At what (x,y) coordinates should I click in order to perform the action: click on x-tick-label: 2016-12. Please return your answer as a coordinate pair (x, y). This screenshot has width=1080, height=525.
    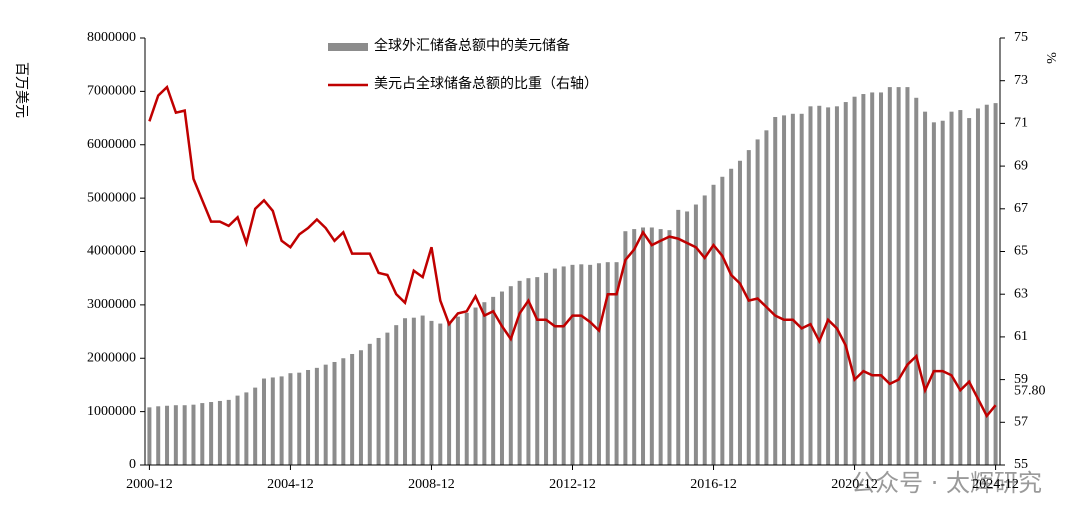
    Looking at the image, I should click on (713, 484).